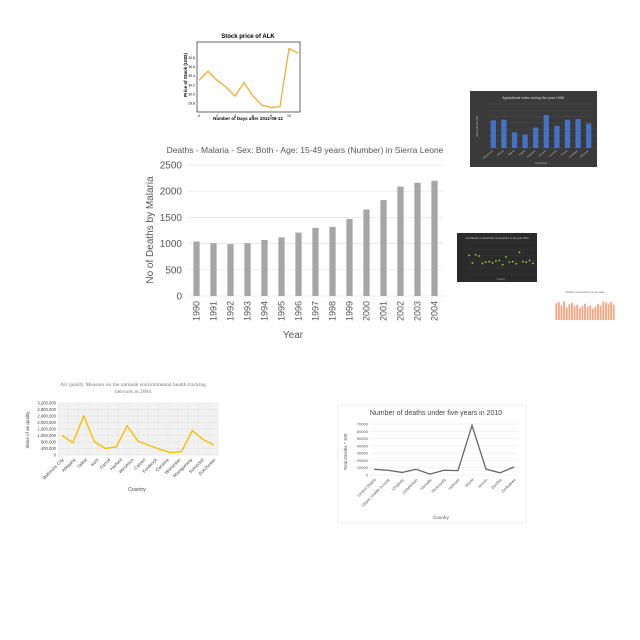 The height and width of the screenshot is (640, 640). What do you see at coordinates (49, 448) in the screenshot?
I see `air-ytick: 400,000` at bounding box center [49, 448].